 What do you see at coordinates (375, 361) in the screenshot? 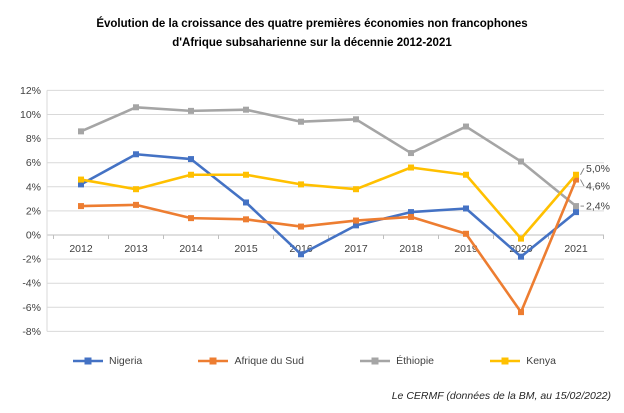
I see `legend-swatch-ethiopie` at bounding box center [375, 361].